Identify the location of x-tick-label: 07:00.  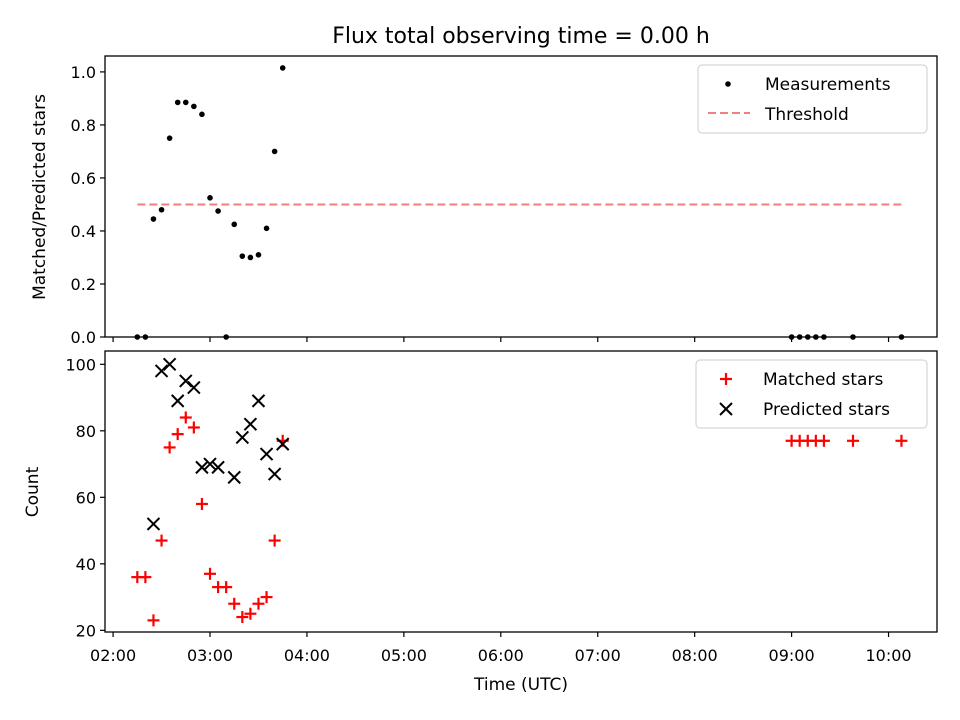
(598, 655).